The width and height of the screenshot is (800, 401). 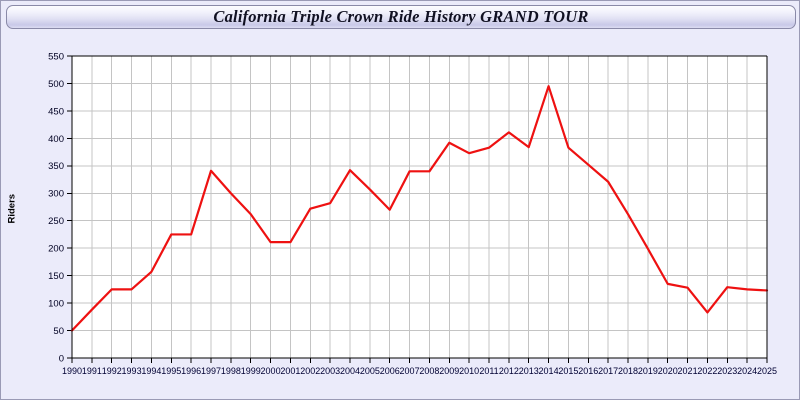 What do you see at coordinates (549, 371) in the screenshot?
I see `x-tick-label: 2014` at bounding box center [549, 371].